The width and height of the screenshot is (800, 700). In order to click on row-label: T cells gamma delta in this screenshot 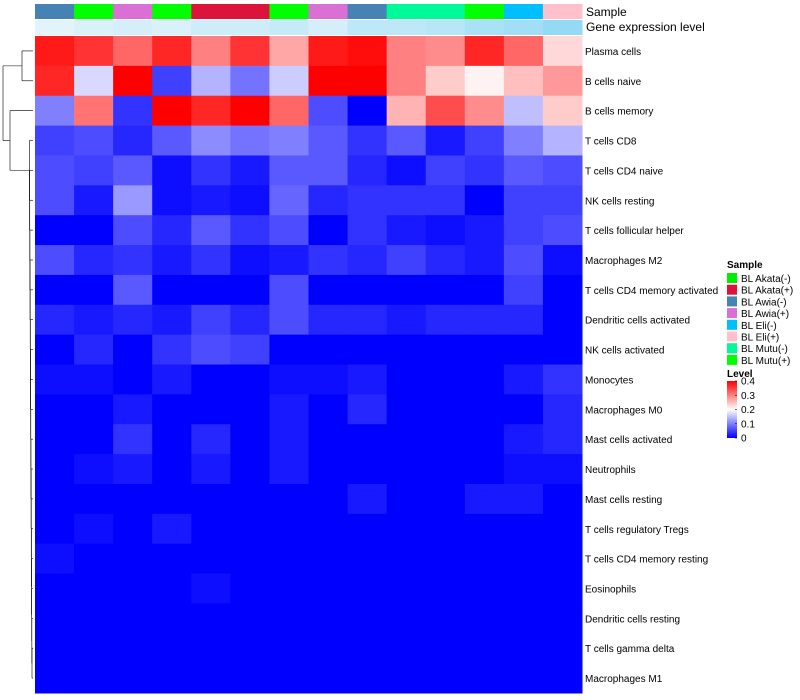, I will do `click(630, 649)`.